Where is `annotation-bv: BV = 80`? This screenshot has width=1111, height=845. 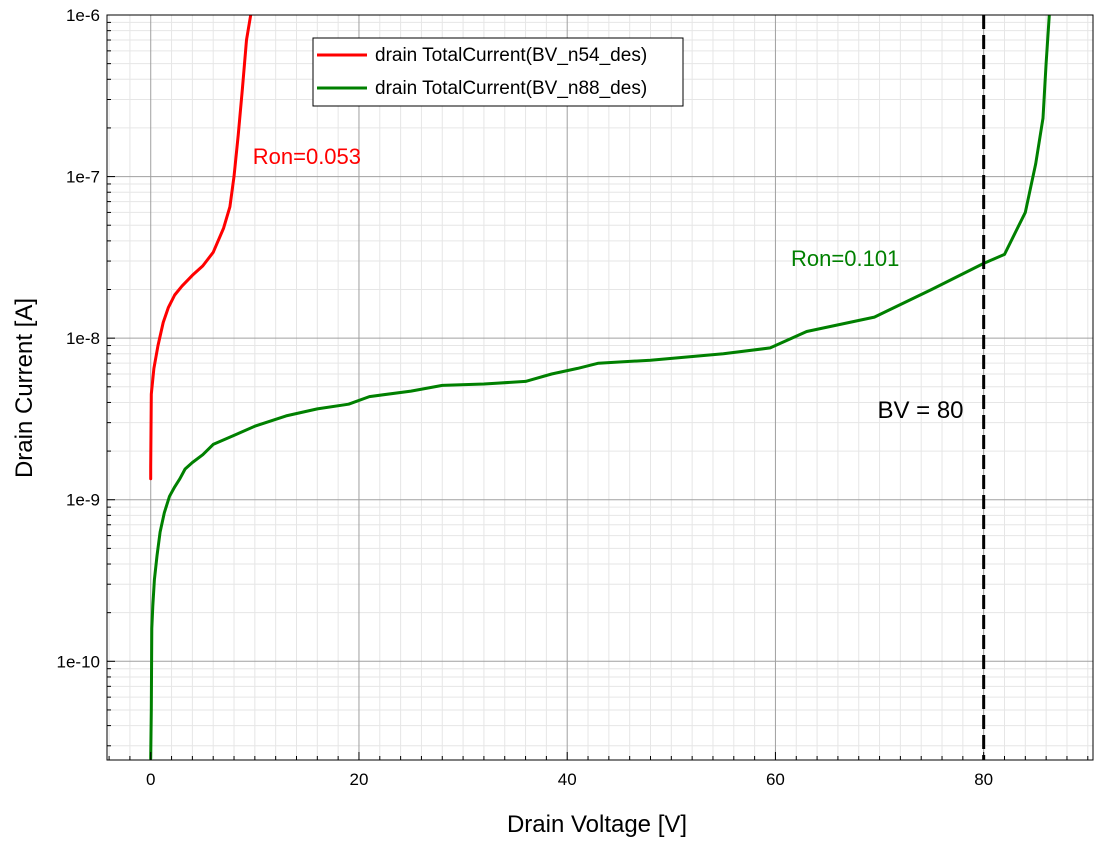 annotation-bv: BV = 80 is located at coordinates (920, 410).